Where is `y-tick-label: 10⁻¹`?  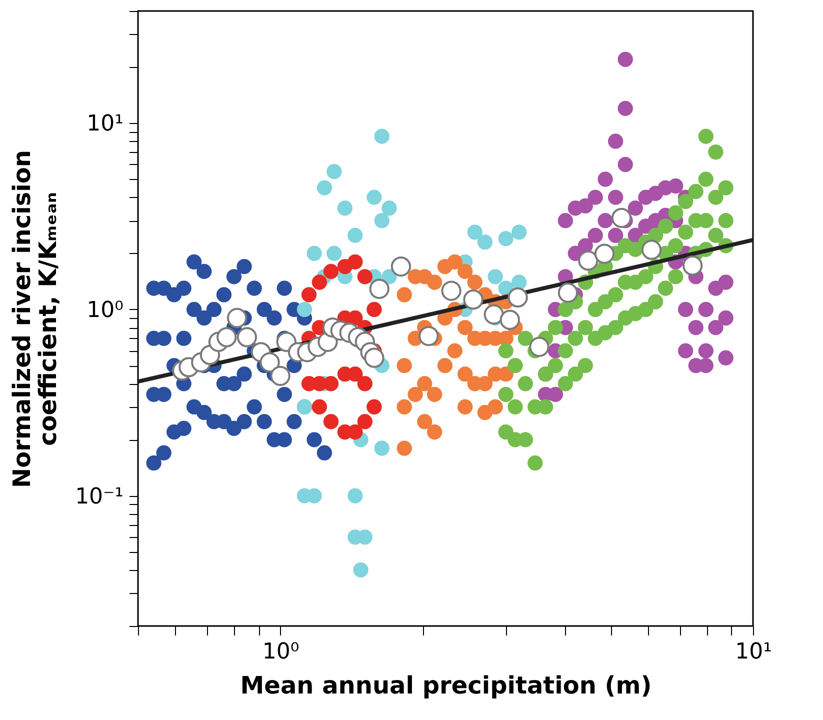
y-tick-label: 10⁻¹ is located at coordinates (99, 497).